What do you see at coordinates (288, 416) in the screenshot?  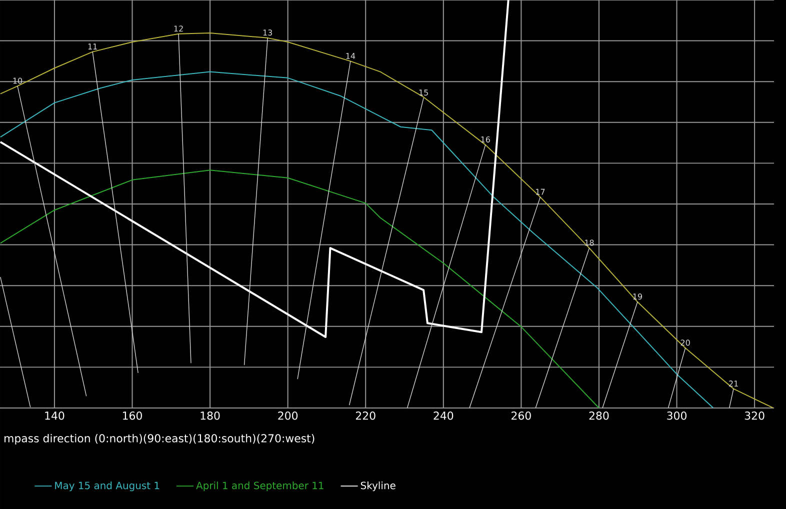 I see `x-tick-label: 200` at bounding box center [288, 416].